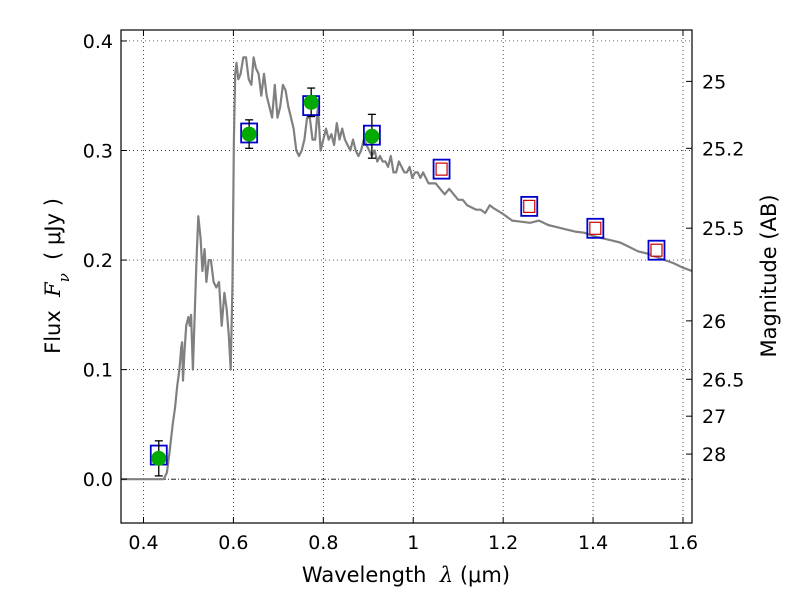 Image resolution: width=800 pixels, height=600 pixels. Describe the element at coordinates (98, 42) in the screenshot. I see `y-tick-label: 0.4` at that location.